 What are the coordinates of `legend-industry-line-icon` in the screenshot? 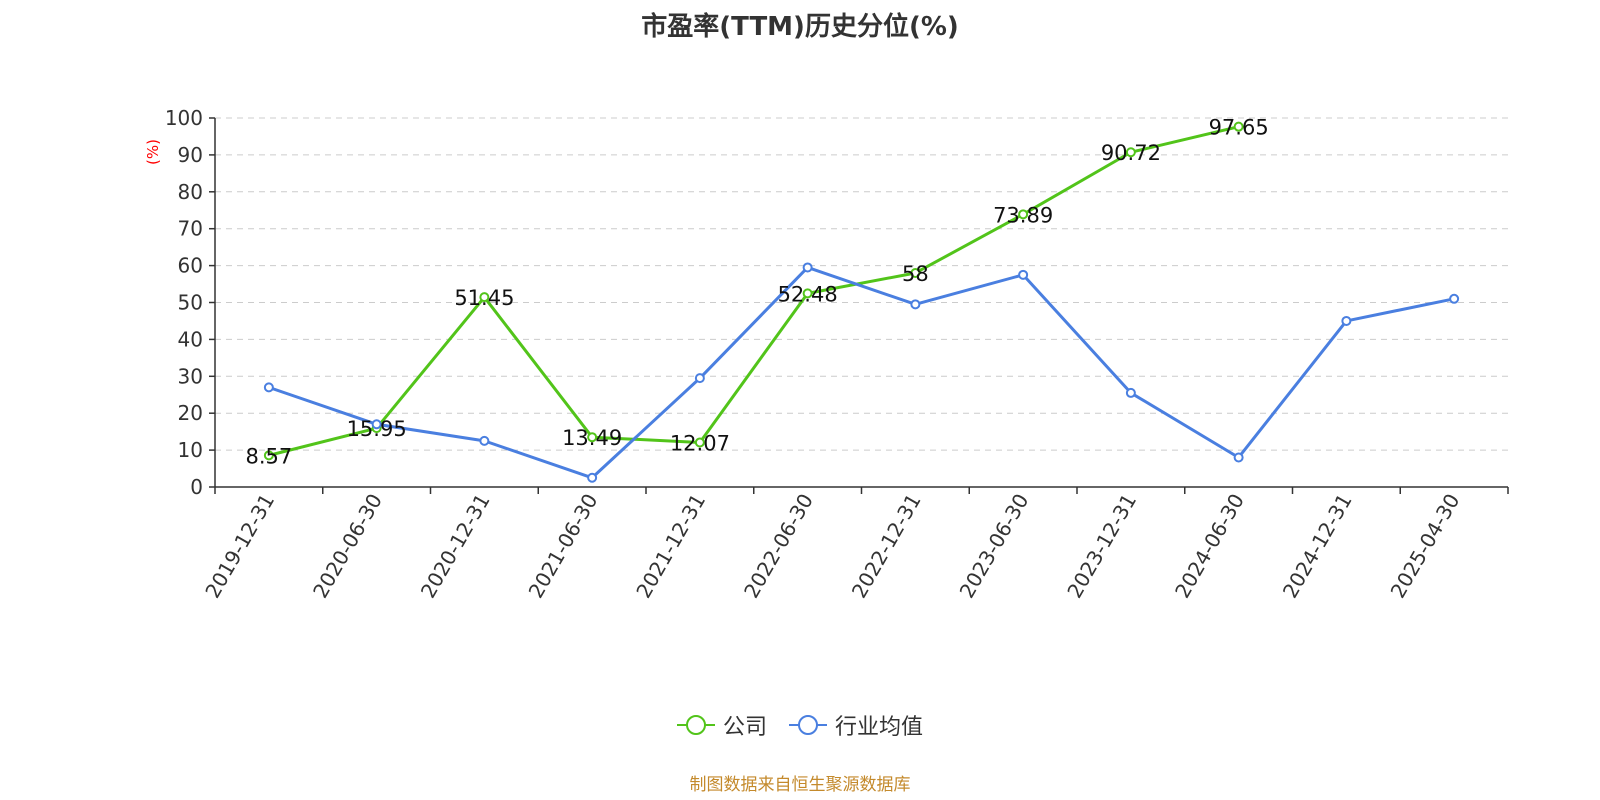 It's located at (808, 725).